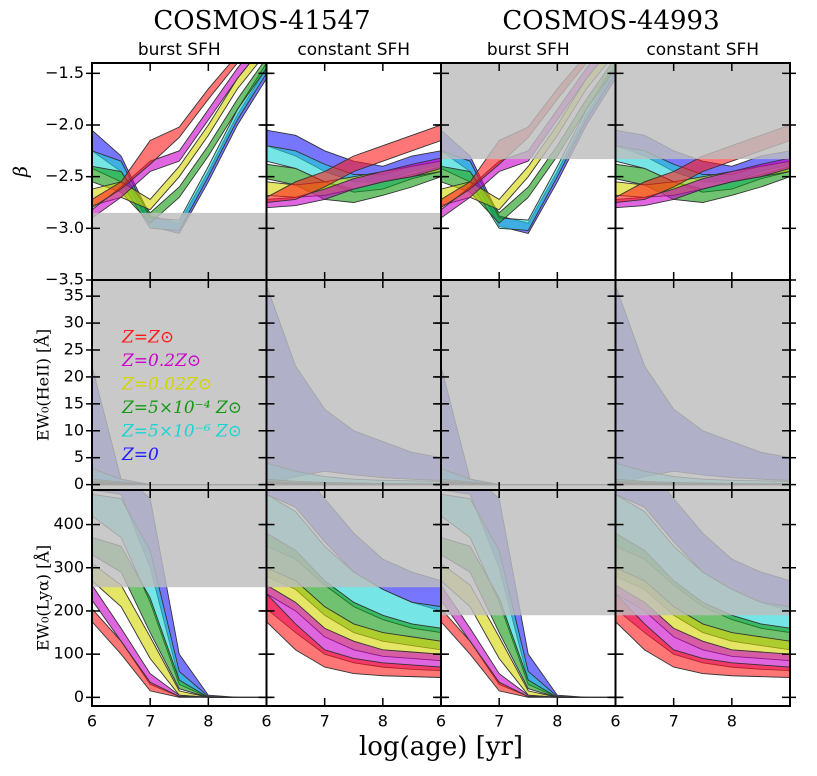 Image resolution: width=817 pixels, height=776 pixels. Describe the element at coordinates (74, 402) in the screenshot. I see `y-tick-label: 15` at that location.